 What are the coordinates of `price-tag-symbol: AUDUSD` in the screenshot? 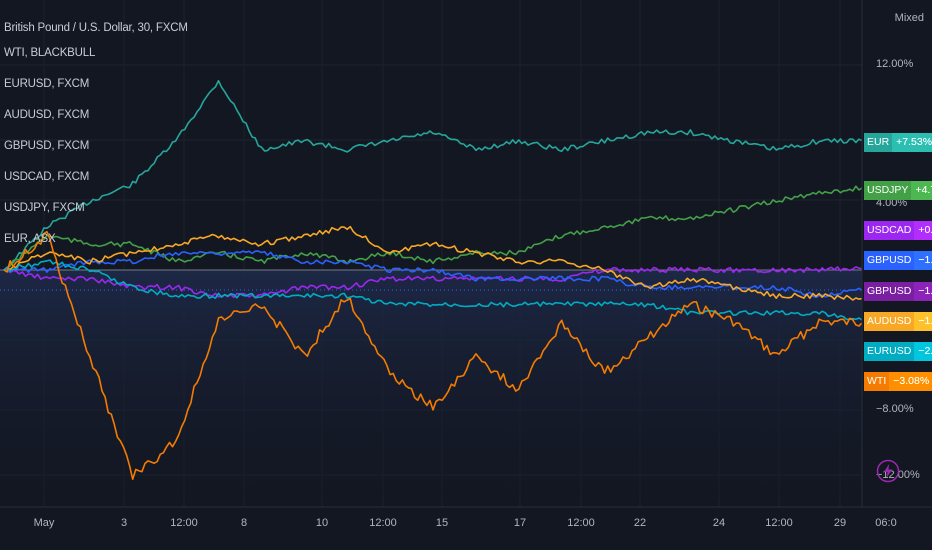 It's located at (889, 321).